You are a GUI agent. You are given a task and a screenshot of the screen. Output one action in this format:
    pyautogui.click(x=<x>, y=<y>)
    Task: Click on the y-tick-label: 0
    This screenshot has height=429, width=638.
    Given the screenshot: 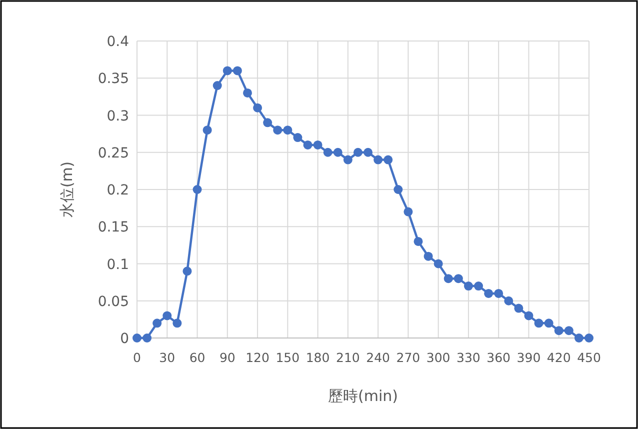 What is the action you would take?
    pyautogui.click(x=124, y=339)
    